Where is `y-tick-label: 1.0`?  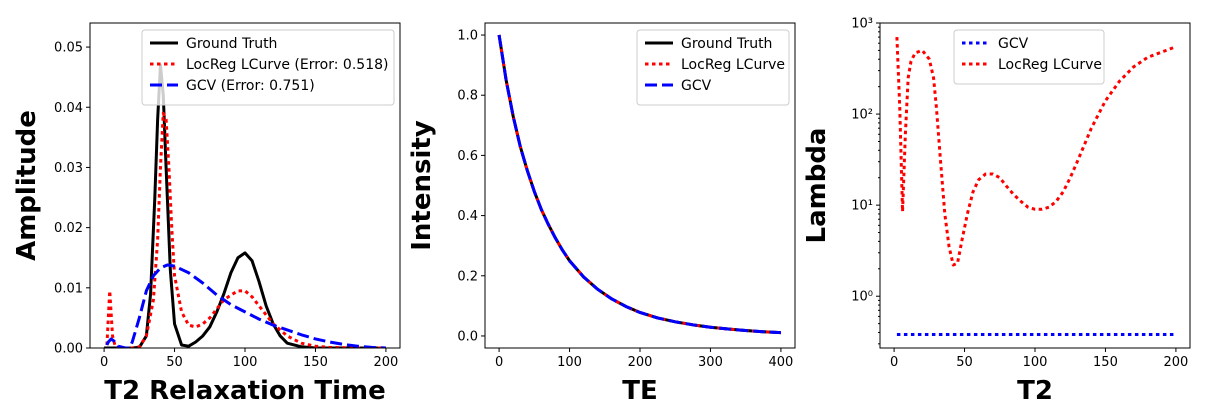
y-tick-label: 1.0 is located at coordinates (467, 36).